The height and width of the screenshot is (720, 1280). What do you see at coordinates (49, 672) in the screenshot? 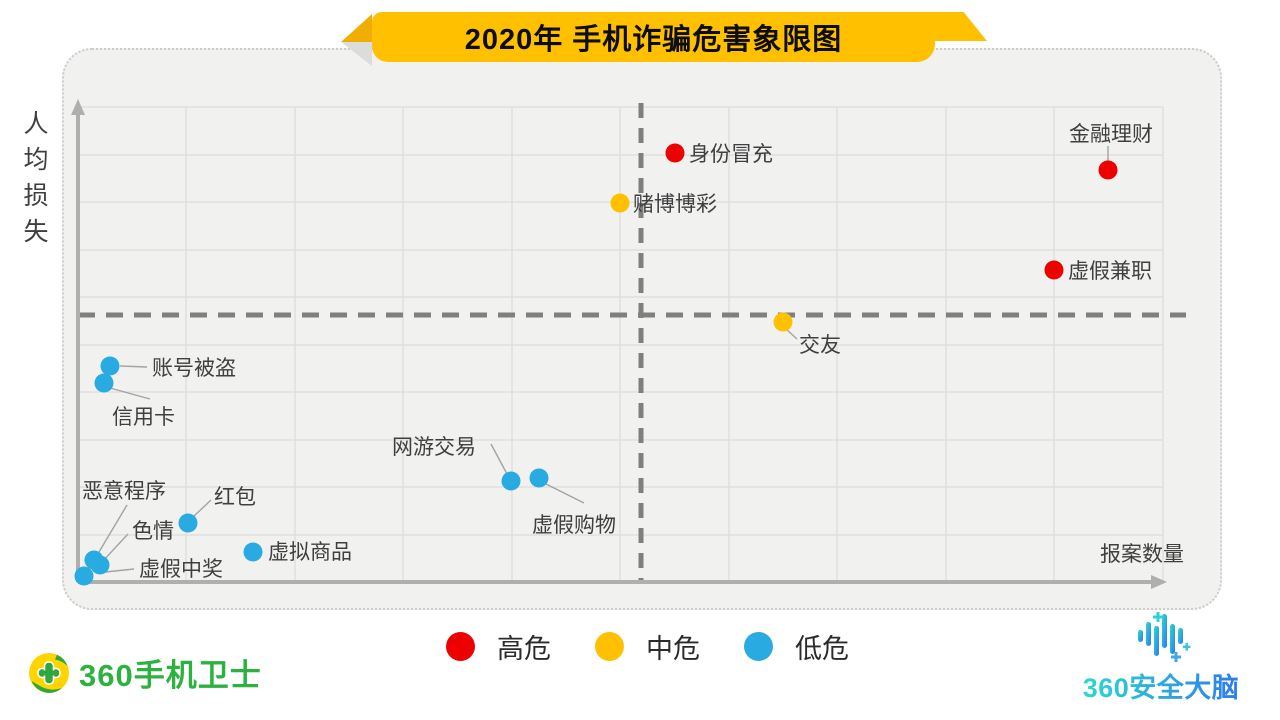
I see `360-shield-icon` at bounding box center [49, 672].